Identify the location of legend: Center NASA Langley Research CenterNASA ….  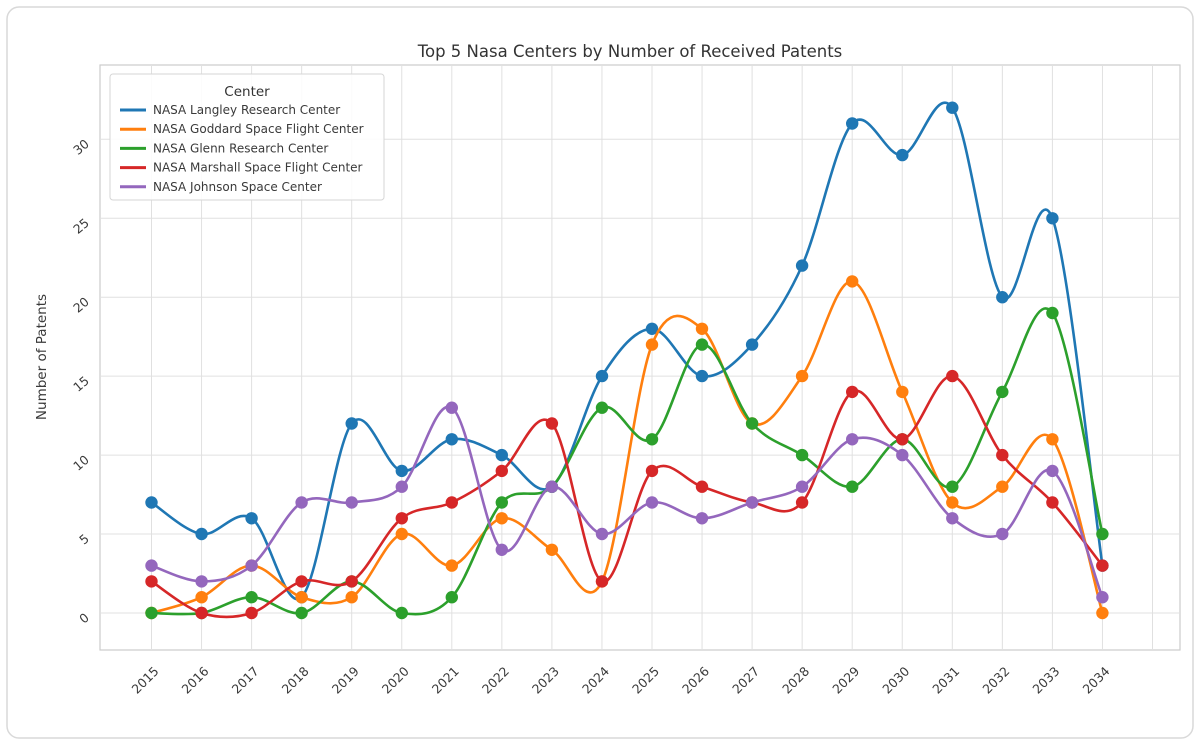
(247, 137).